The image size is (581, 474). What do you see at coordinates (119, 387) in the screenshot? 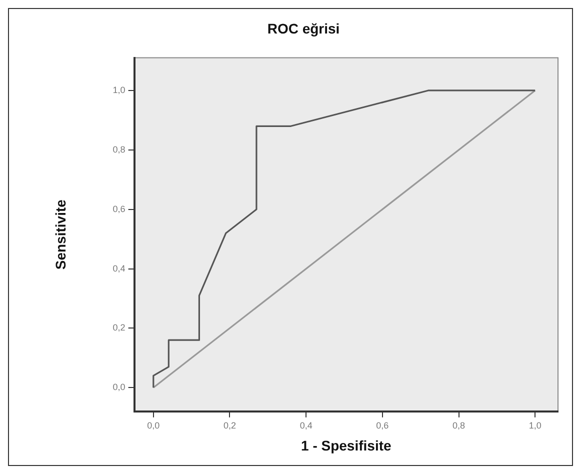
I see `y-tick-label: 0,0` at bounding box center [119, 387].